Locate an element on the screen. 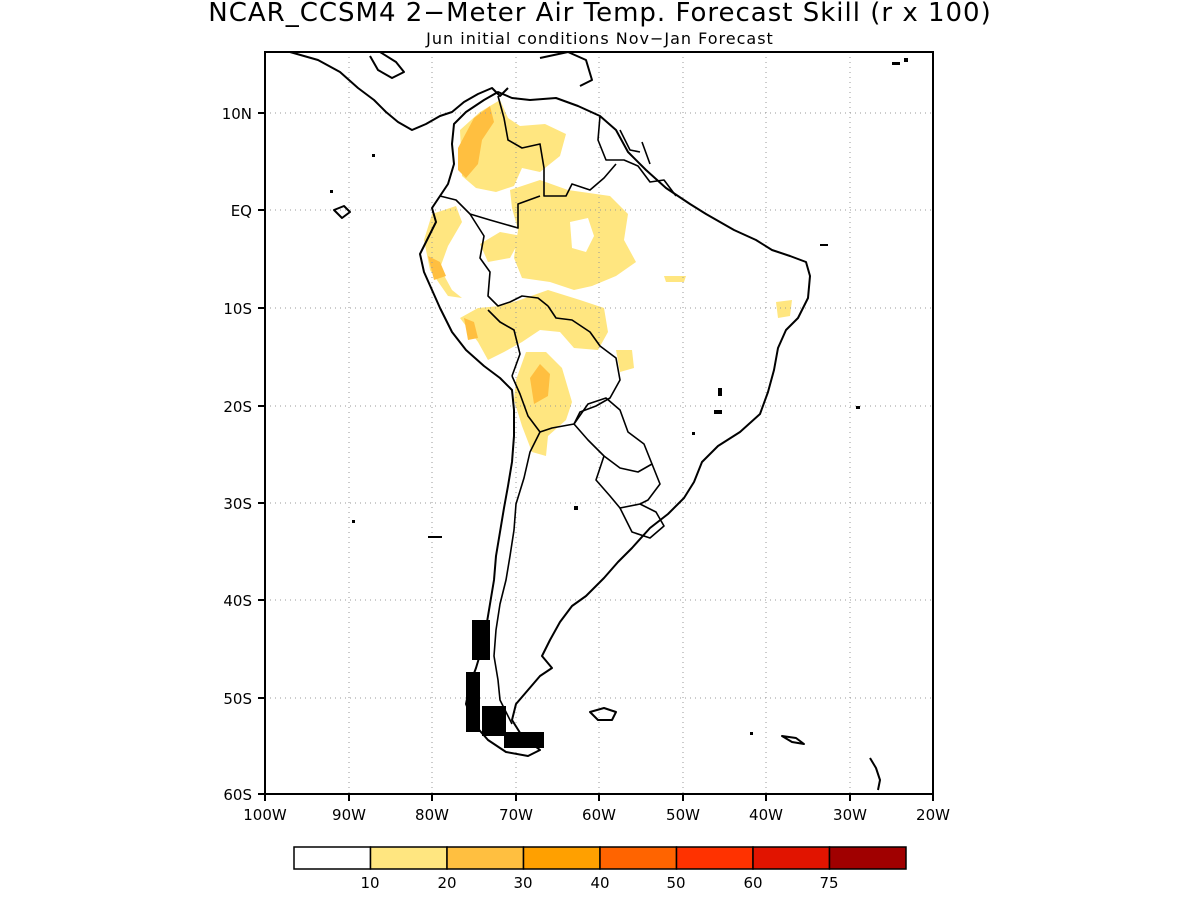 This screenshot has height=900, width=1200. lon-label-100w: 100W is located at coordinates (265, 815).